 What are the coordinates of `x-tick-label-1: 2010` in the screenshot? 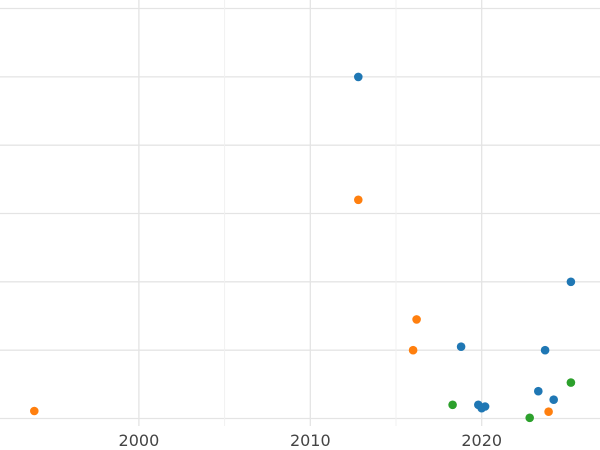 It's located at (310, 440).